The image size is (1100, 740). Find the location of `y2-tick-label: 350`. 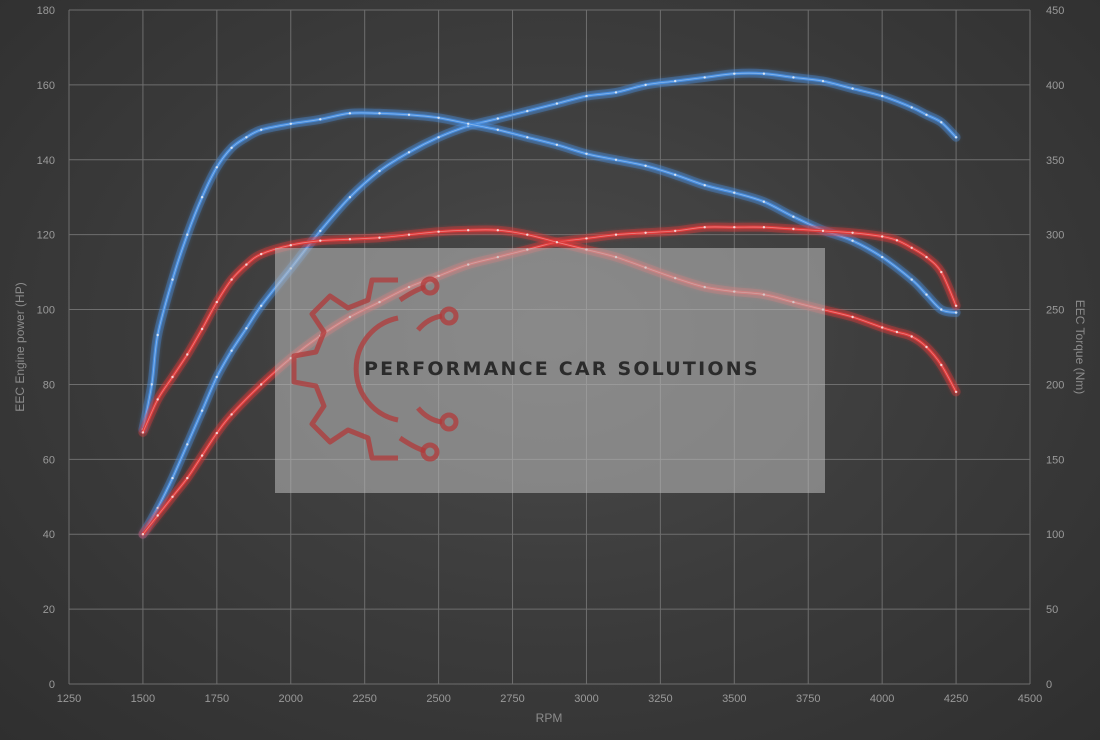

y2-tick-label: 350 is located at coordinates (1055, 161).